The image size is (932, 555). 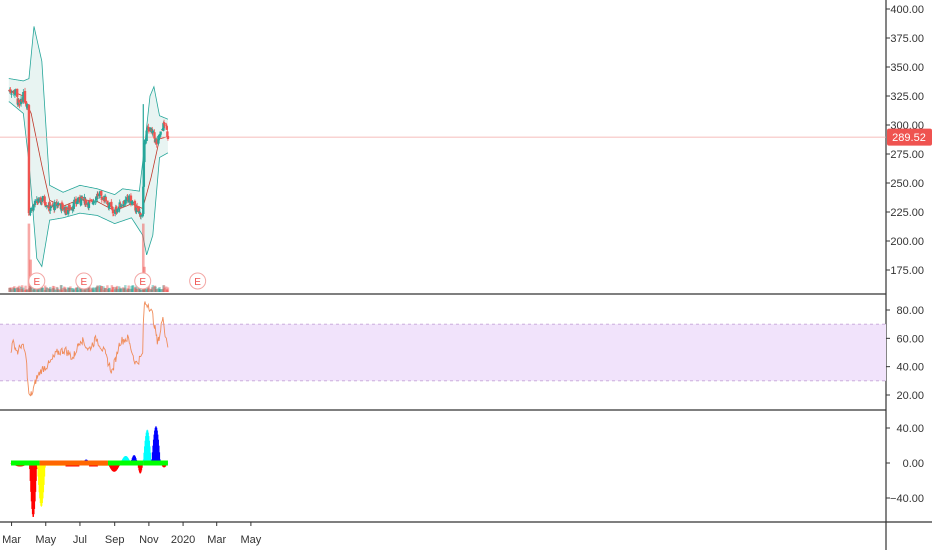 I want to click on rsi-tick-label: 60.00, so click(x=910, y=339).